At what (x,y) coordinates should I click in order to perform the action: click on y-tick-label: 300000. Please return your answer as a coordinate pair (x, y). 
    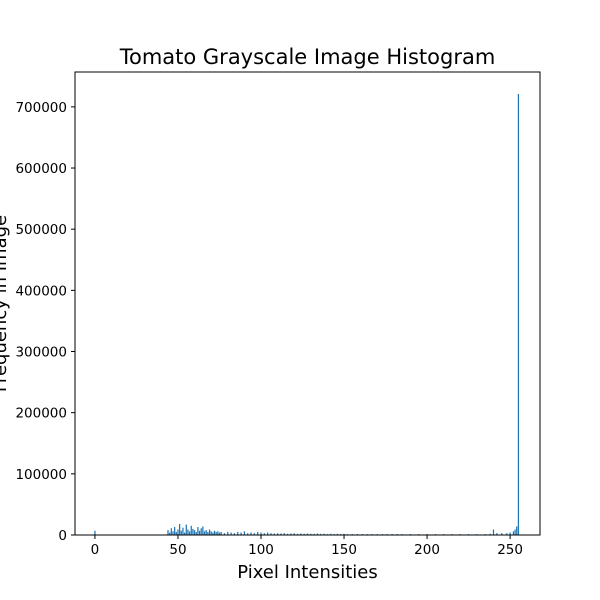
    Looking at the image, I should click on (41, 353).